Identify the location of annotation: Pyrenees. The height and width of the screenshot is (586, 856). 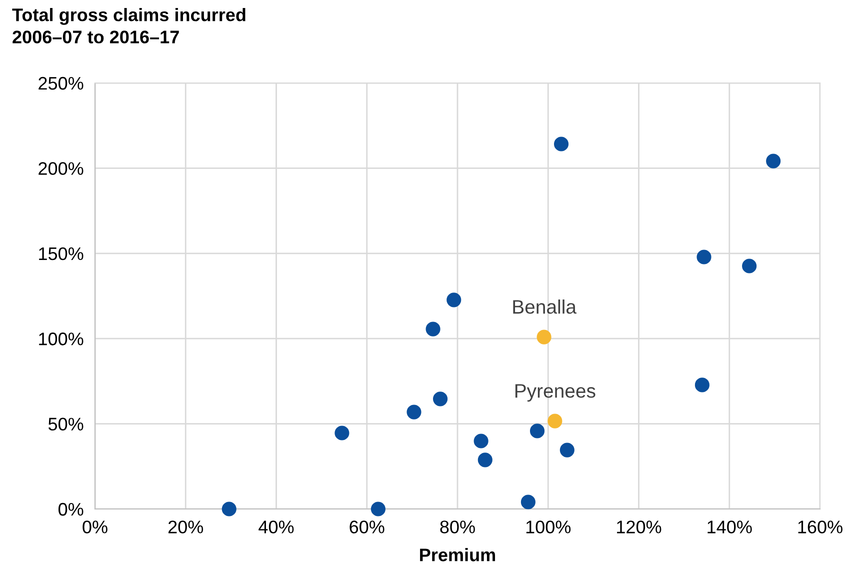
(555, 393).